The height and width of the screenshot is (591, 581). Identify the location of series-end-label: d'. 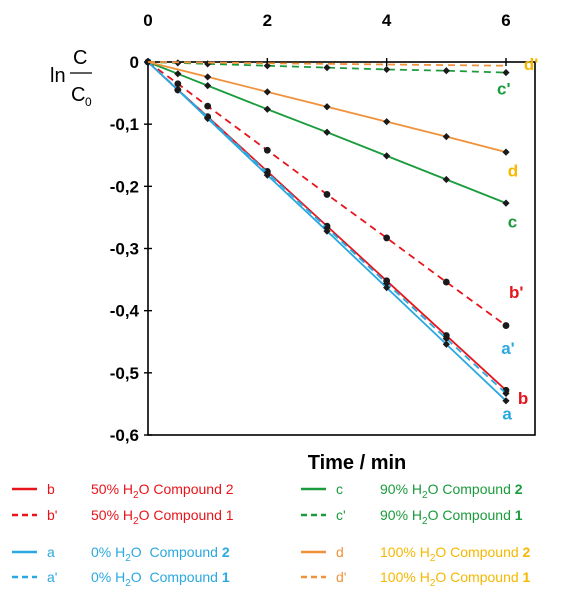
(531, 64).